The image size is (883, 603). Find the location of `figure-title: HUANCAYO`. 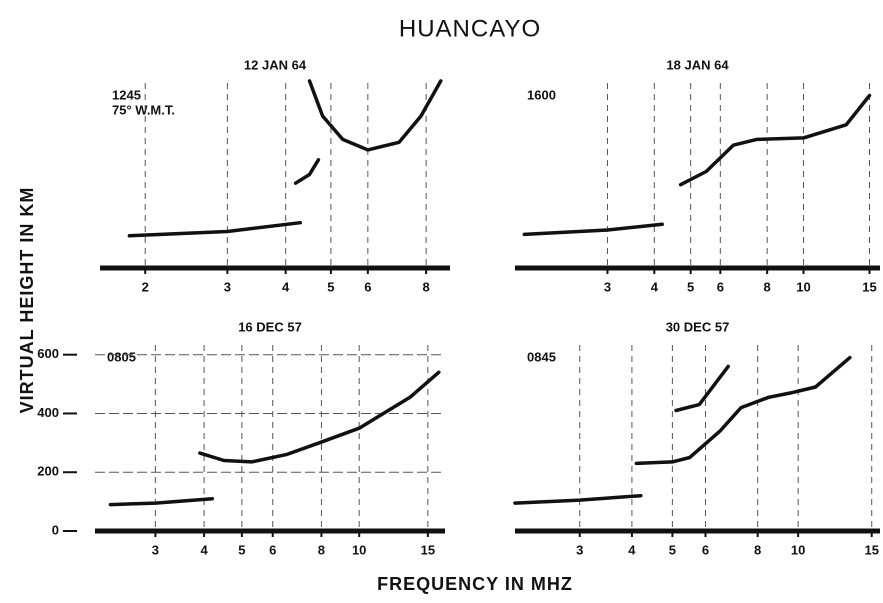

figure-title: HUANCAYO is located at coordinates (470, 28).